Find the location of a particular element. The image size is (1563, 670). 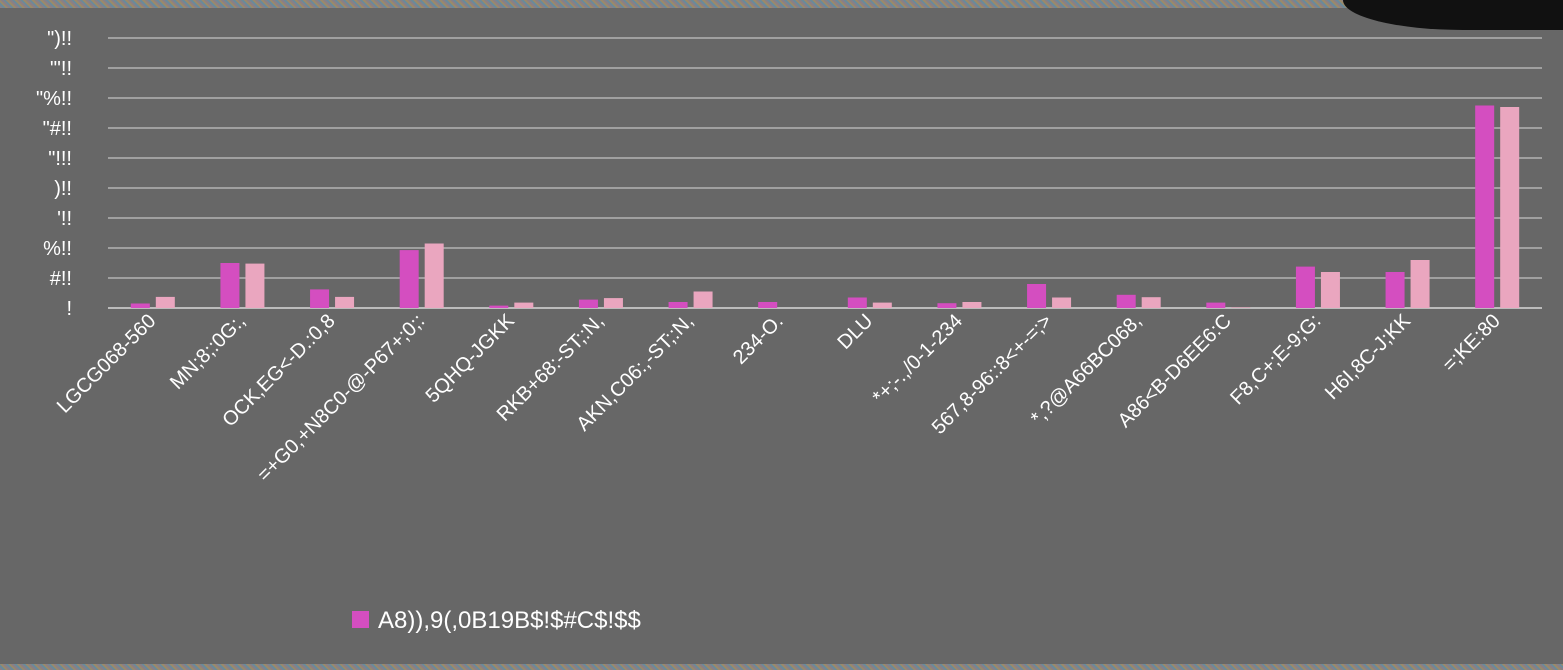

y-tick-label: '!! is located at coordinates (64, 219).